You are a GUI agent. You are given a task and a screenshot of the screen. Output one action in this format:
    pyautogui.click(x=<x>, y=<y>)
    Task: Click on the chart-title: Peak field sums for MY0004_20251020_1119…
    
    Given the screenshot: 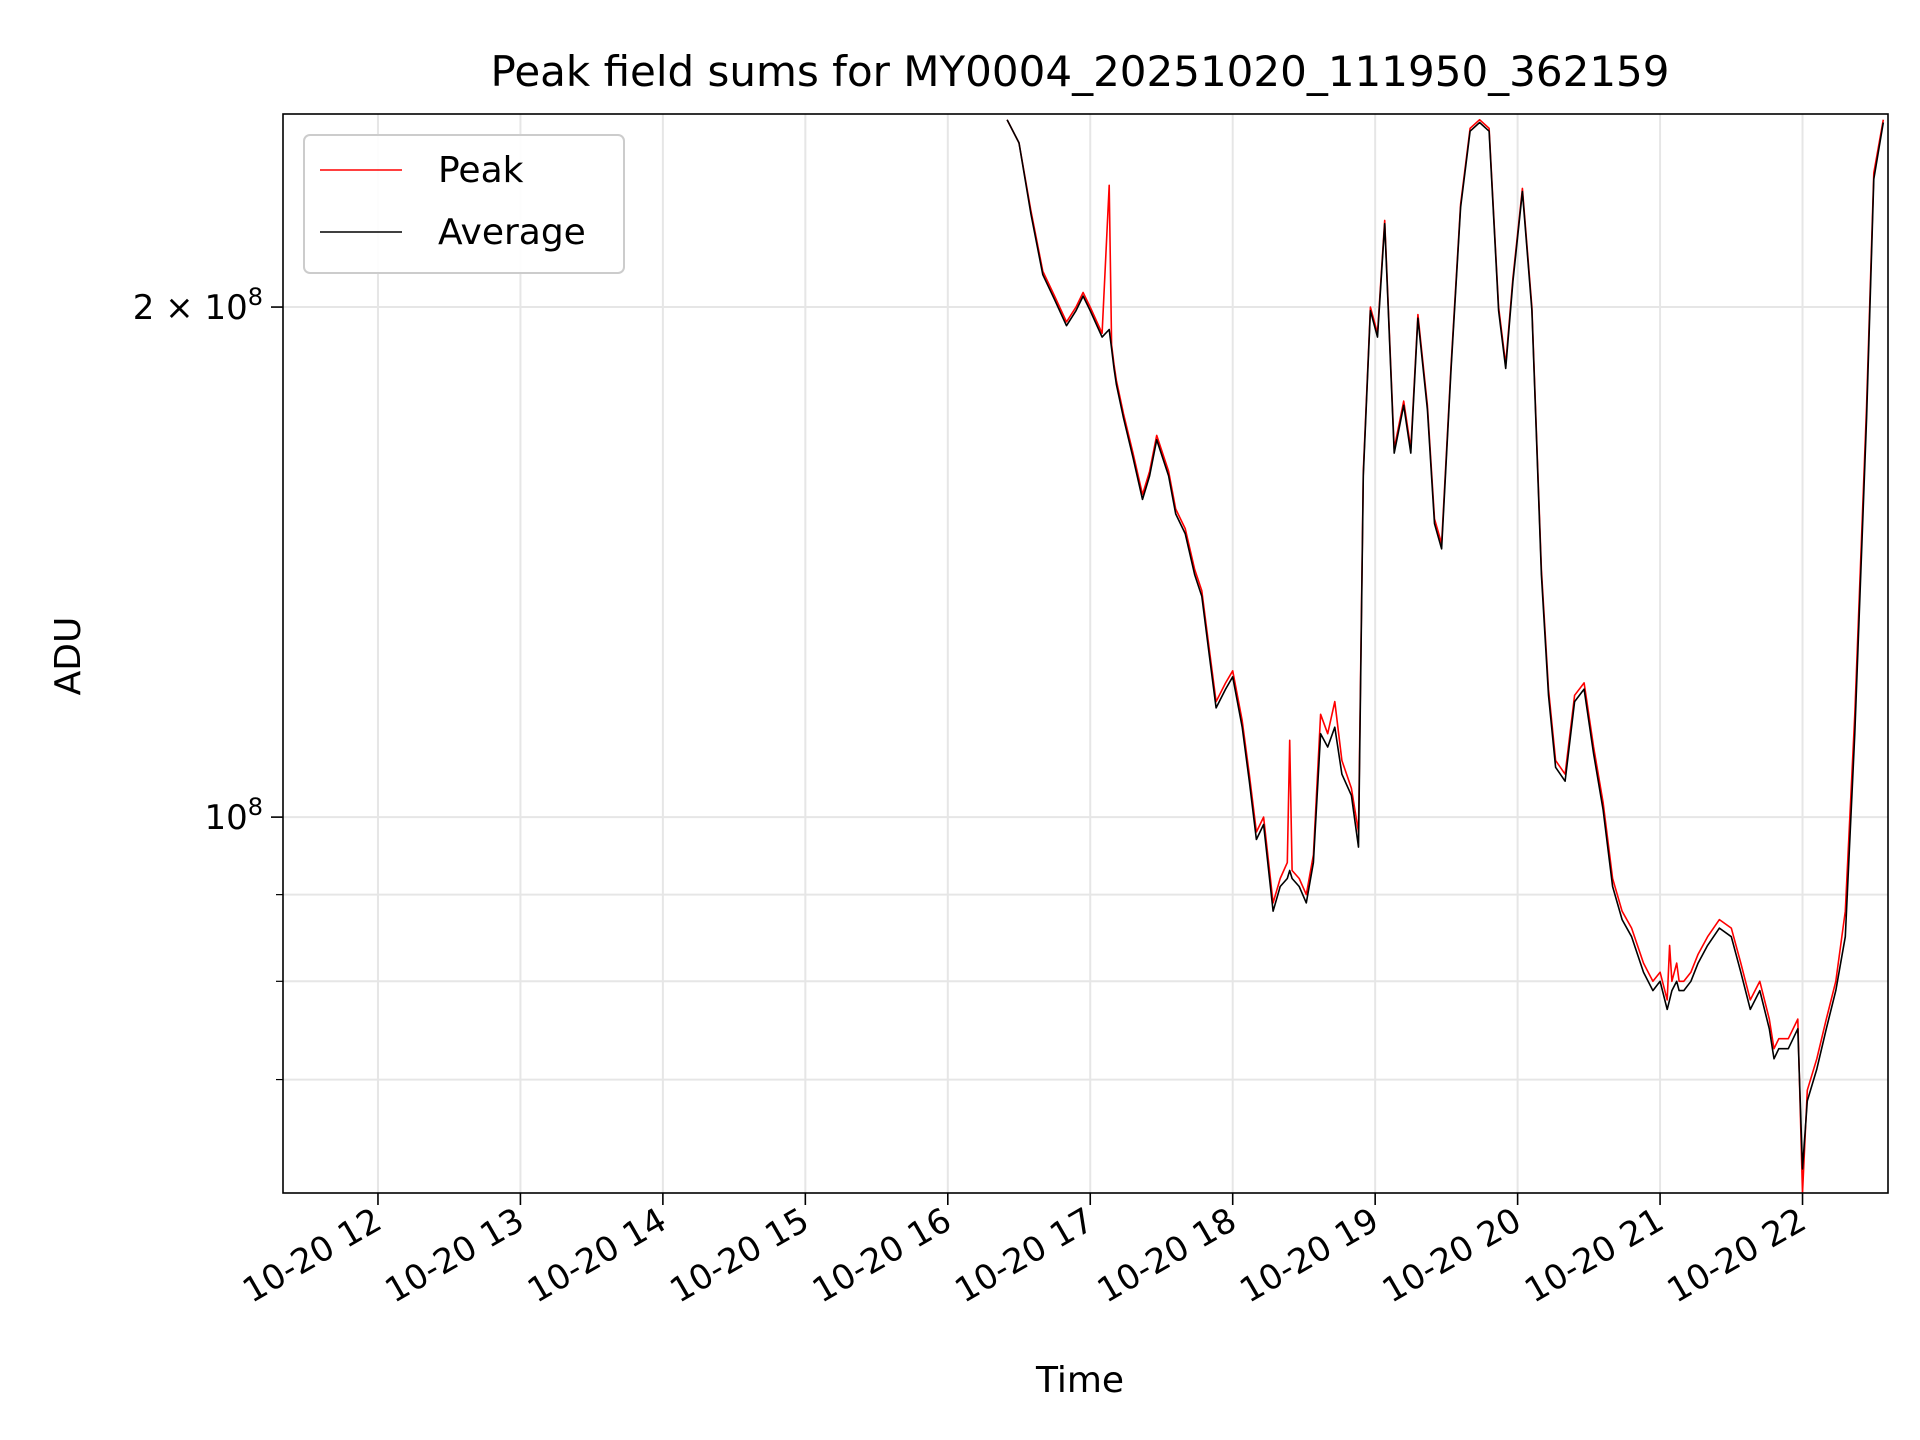 What is the action you would take?
    pyautogui.click(x=1079, y=71)
    